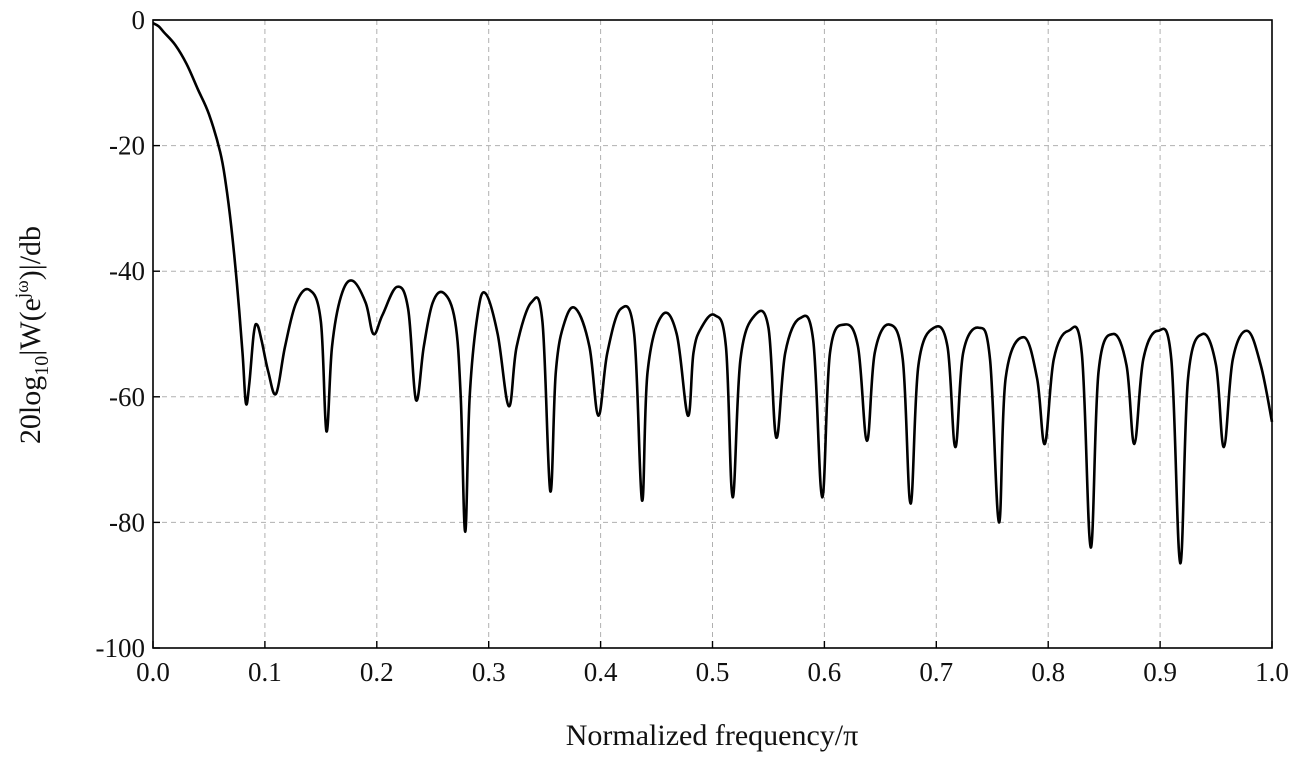 This screenshot has width=1299, height=758. I want to click on x-axis-label: Normalized frequency/π, so click(712, 735).